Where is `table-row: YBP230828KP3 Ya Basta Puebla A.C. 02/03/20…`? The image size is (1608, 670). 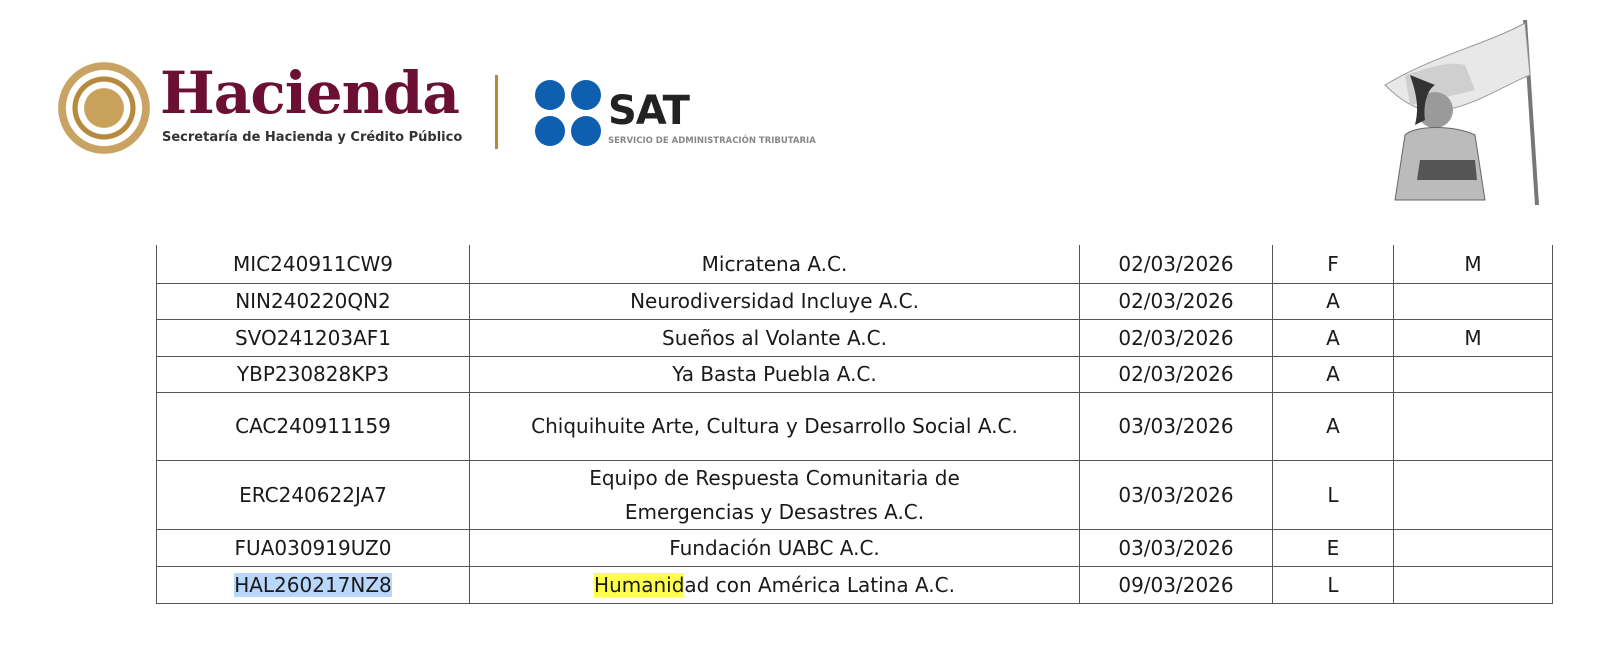
table-row: YBP230828KP3 Ya Basta Puebla A.C. 02/03/20… is located at coordinates (854, 374).